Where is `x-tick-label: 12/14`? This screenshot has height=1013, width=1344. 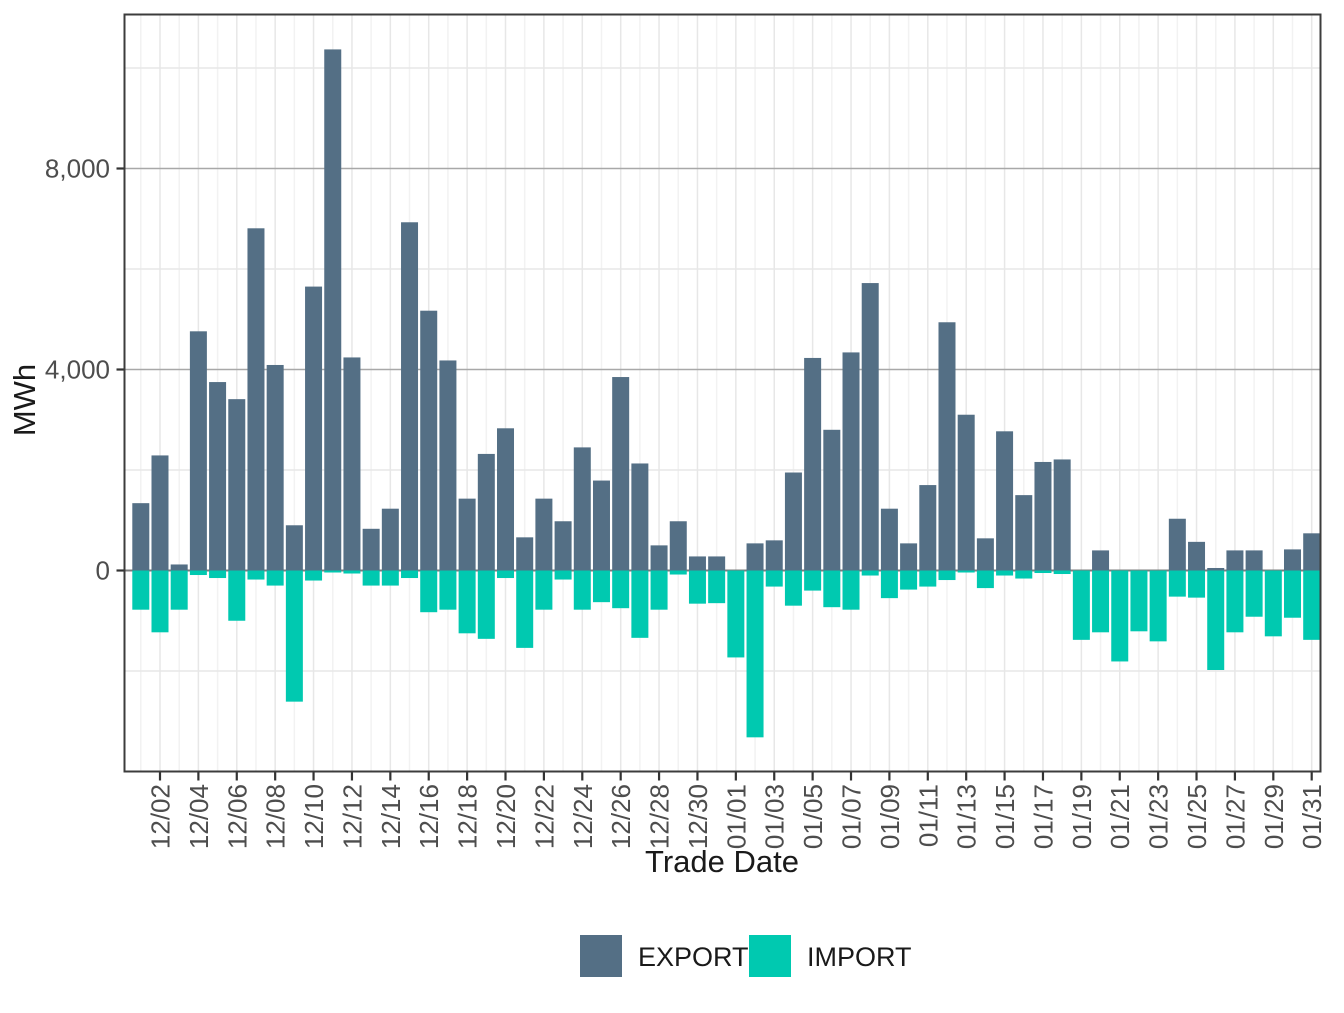 x-tick-label: 12/14 is located at coordinates (391, 816).